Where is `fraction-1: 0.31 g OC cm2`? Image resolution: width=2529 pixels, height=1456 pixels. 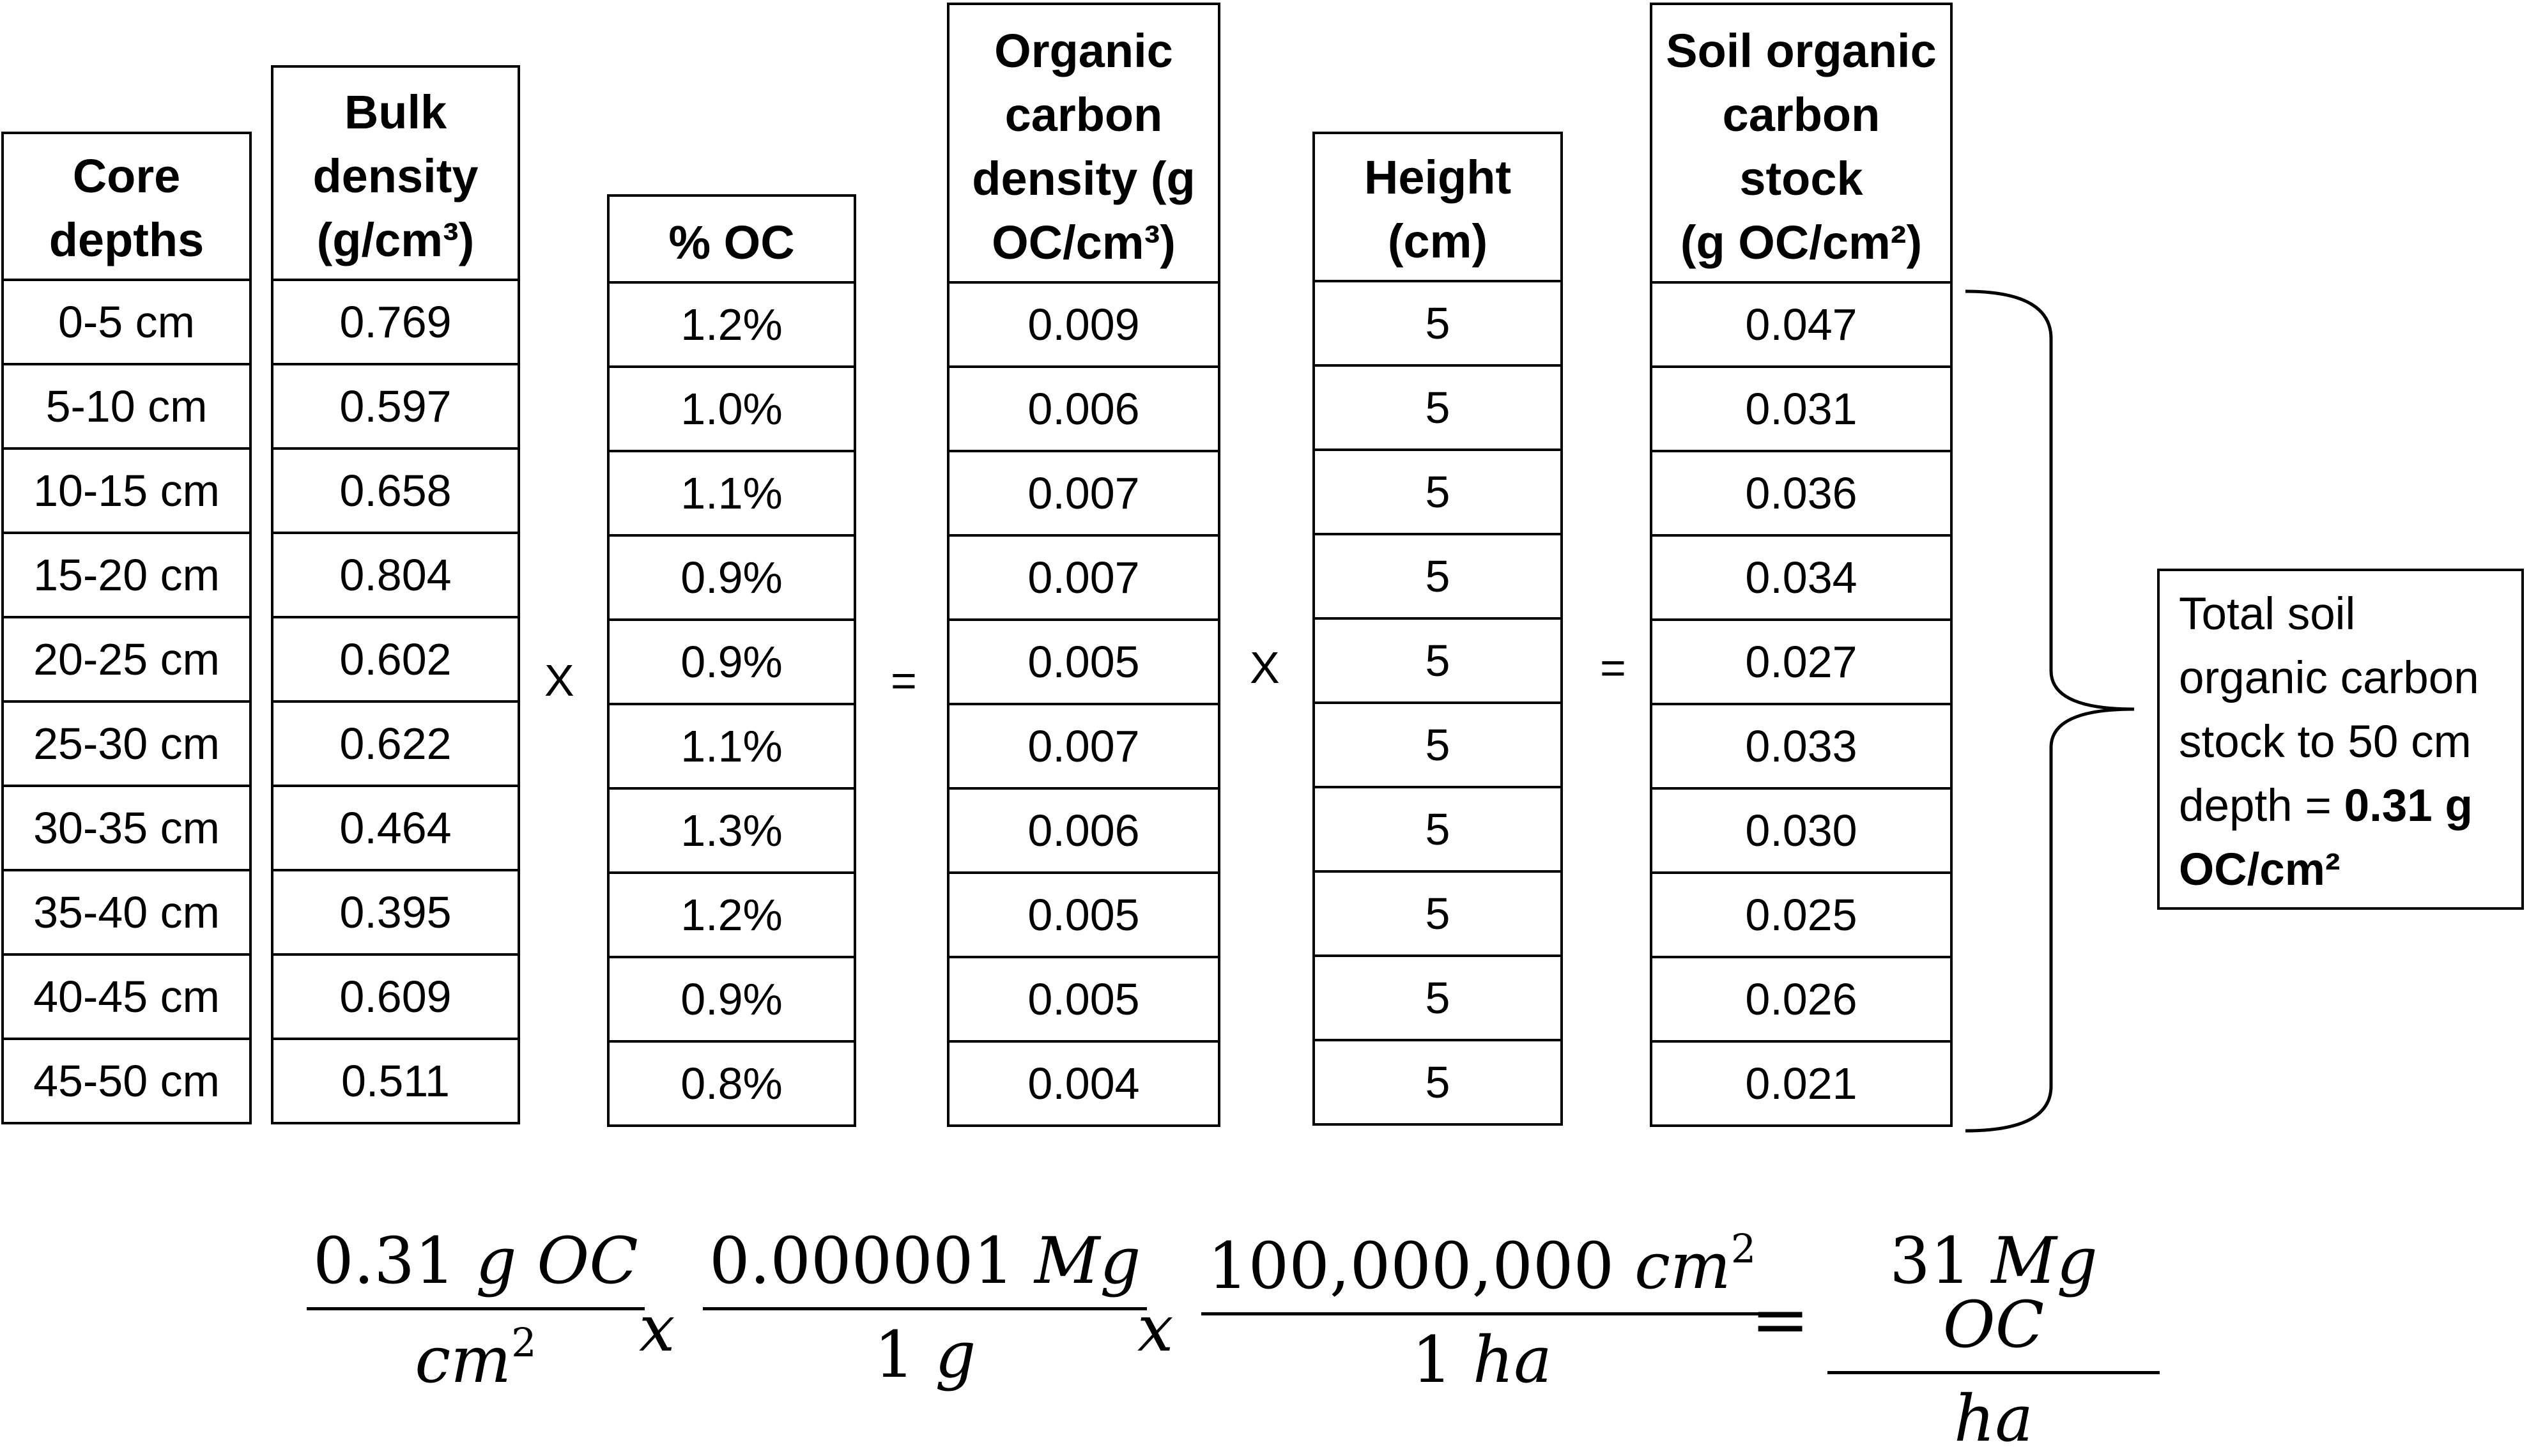 fraction-1: 0.31 g OC cm2 is located at coordinates (476, 1309).